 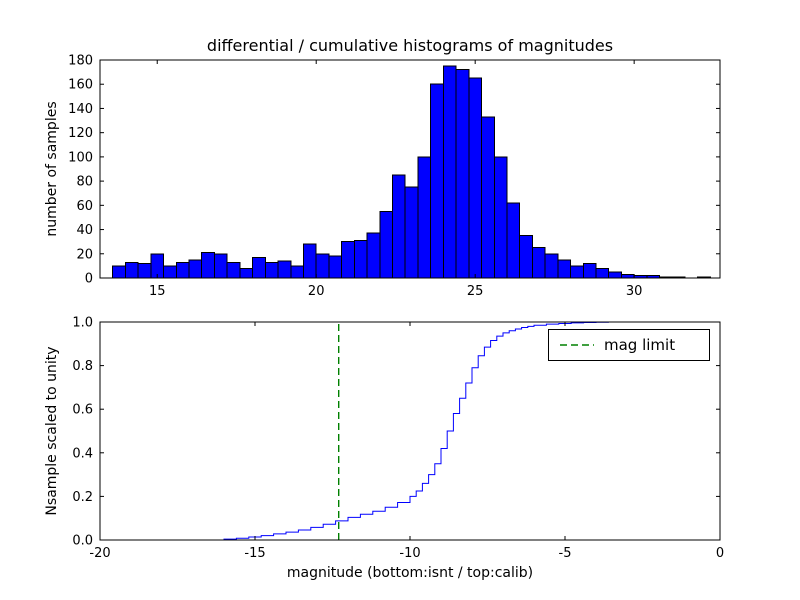 What do you see at coordinates (82, 323) in the screenshot?
I see `bottom-y-tick-label: 1.0` at bounding box center [82, 323].